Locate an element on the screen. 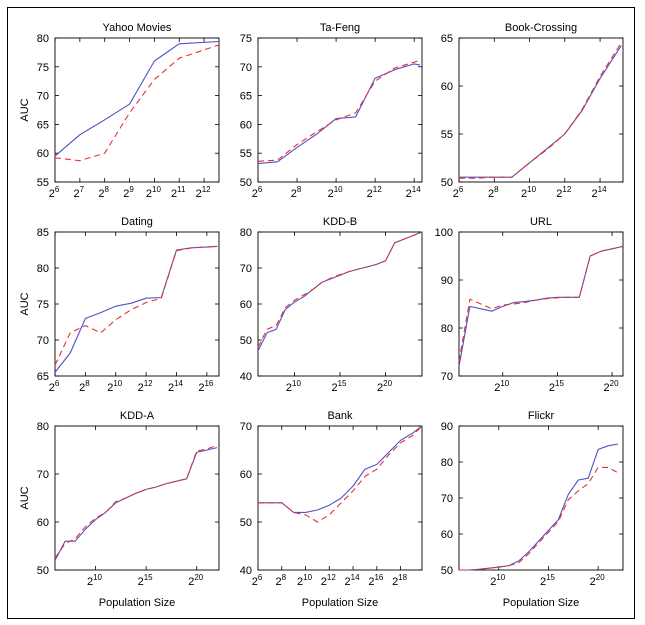 The width and height of the screenshot is (645, 625). subplot-6: KDD-A 50 60 70 80 210 215 220 AUC Population Size is located at coordinates (119, 509).